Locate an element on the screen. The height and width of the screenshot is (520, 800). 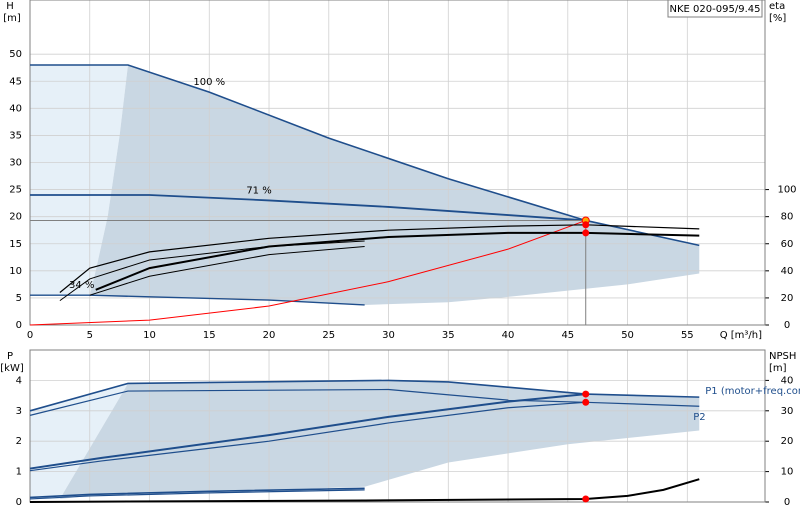
x-tick-label: 55 is located at coordinates (687, 335).